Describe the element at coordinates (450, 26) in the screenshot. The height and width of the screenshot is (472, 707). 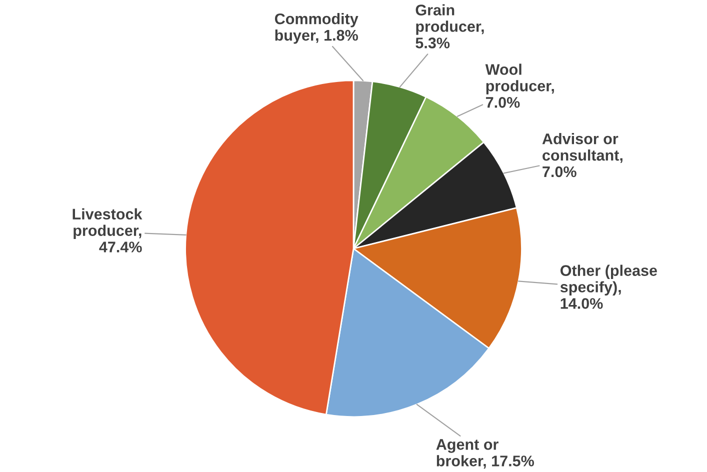
I see `slice-label: Grain producer, 5.3%` at that location.